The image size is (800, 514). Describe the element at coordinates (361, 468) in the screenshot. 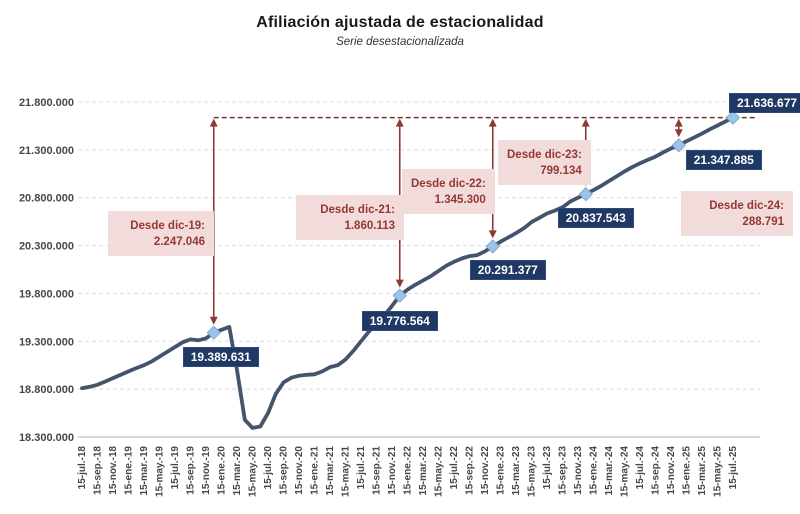

I see `x-tick-label: 15-jul.-21` at that location.